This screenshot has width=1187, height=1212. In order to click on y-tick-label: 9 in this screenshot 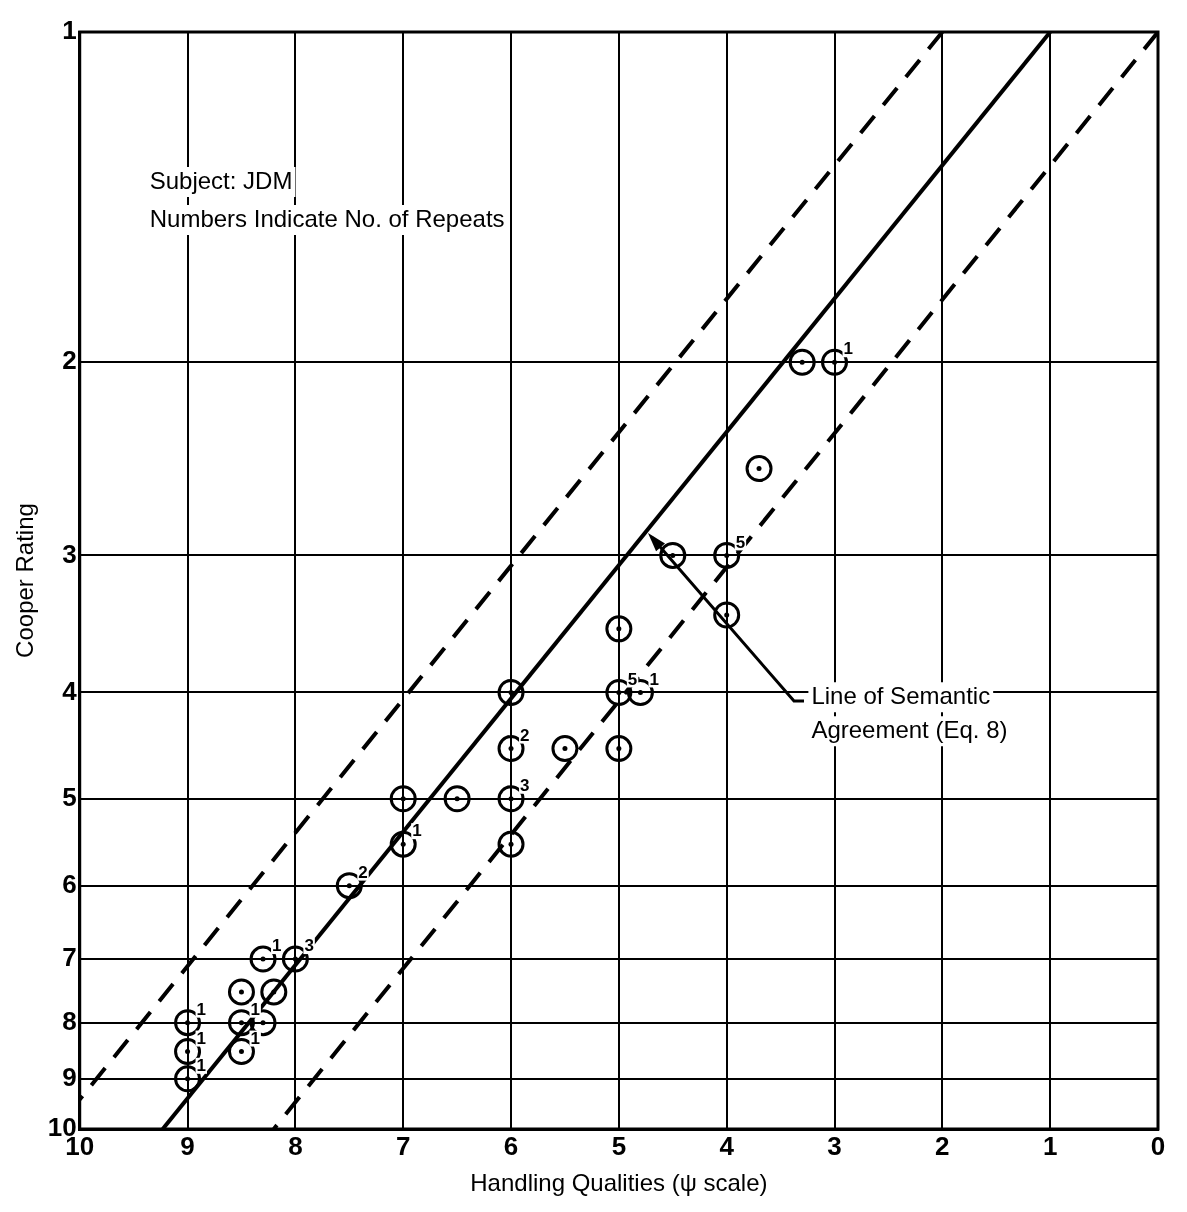, I will do `click(69, 1076)`.